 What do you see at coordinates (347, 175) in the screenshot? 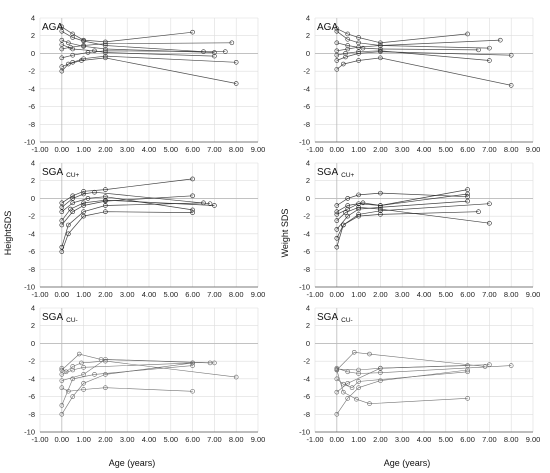
I see `panel-title-subscript: CU+` at bounding box center [347, 175].